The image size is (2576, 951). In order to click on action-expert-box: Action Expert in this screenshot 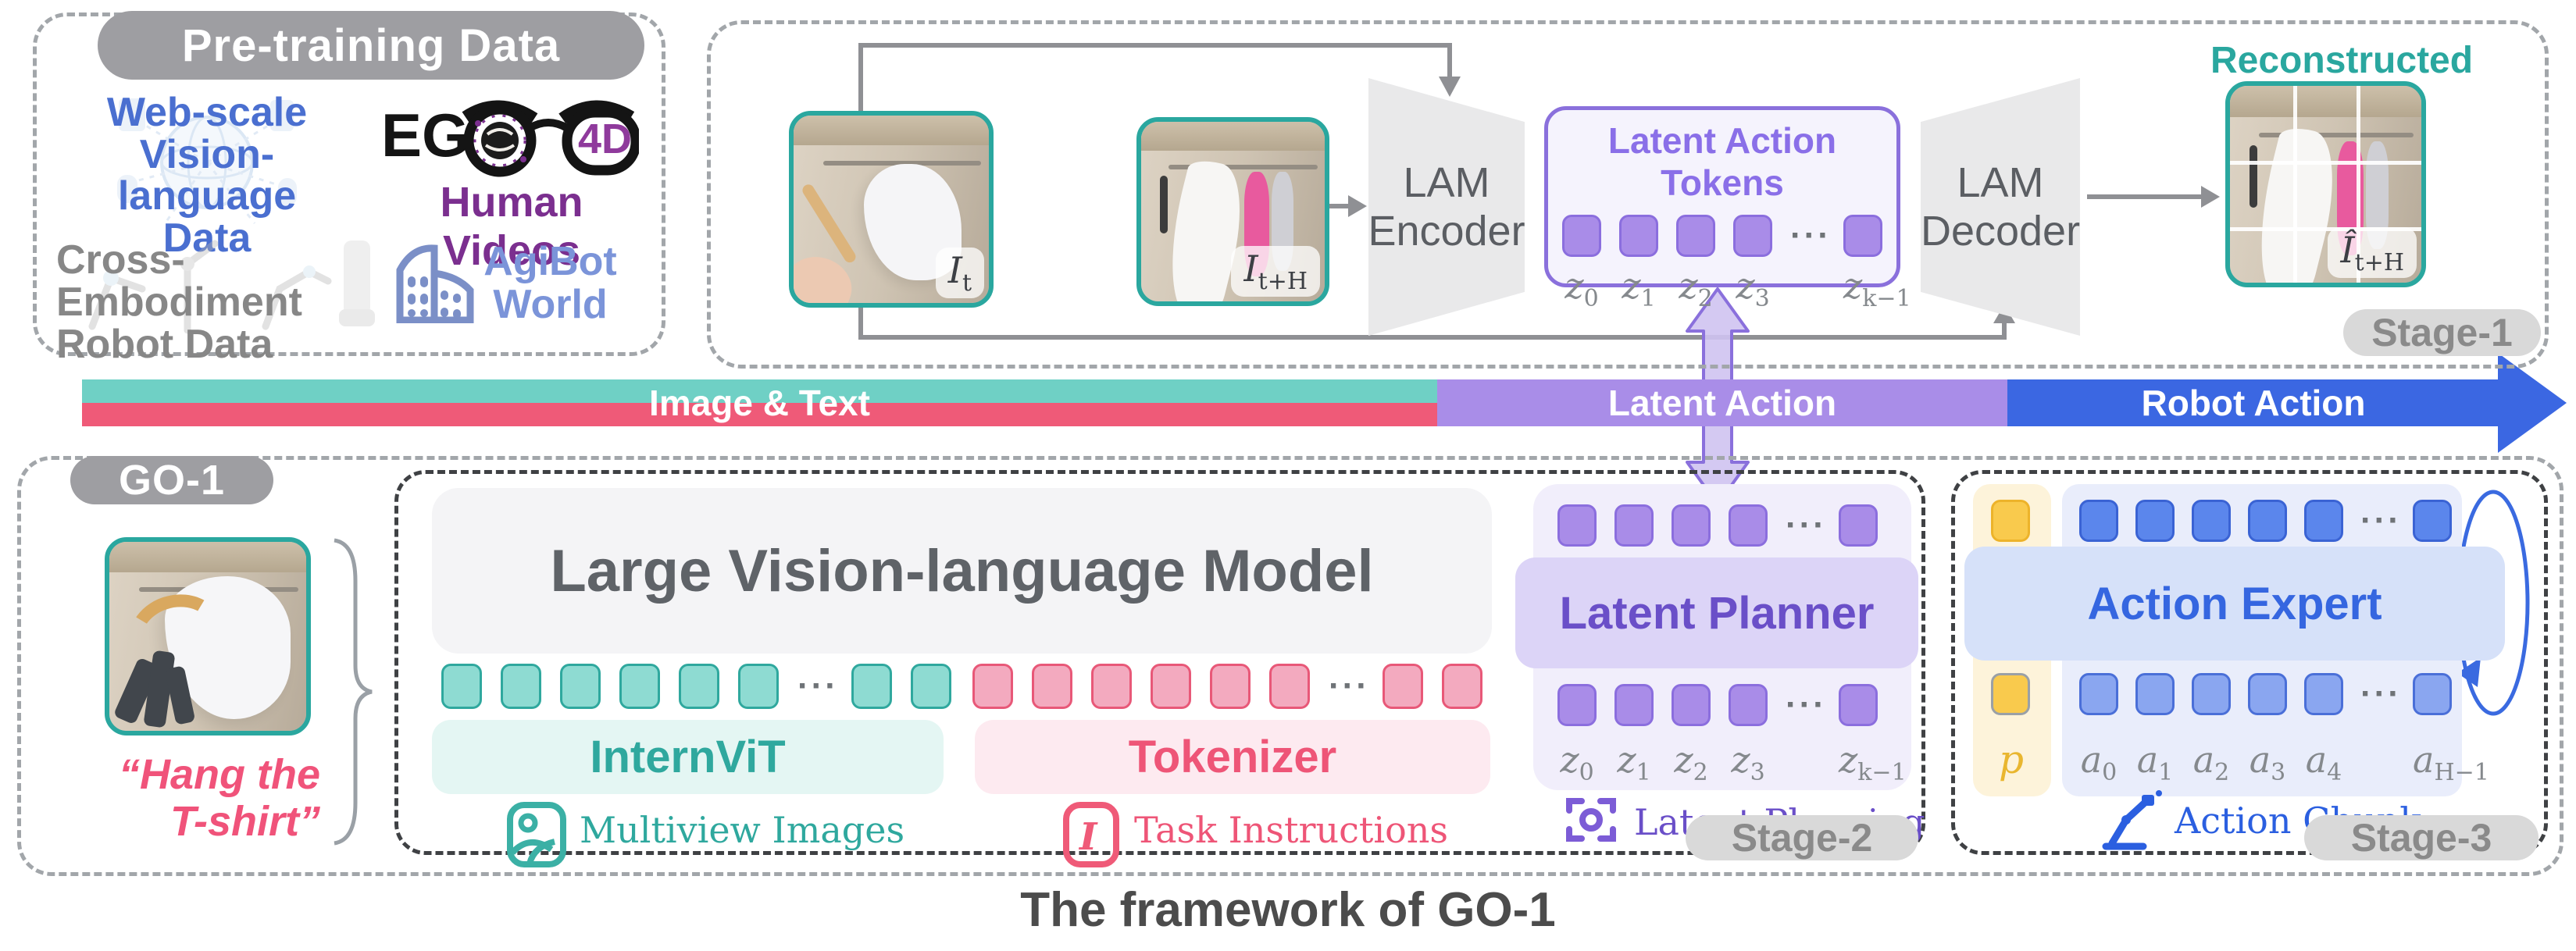, I will do `click(2234, 604)`.